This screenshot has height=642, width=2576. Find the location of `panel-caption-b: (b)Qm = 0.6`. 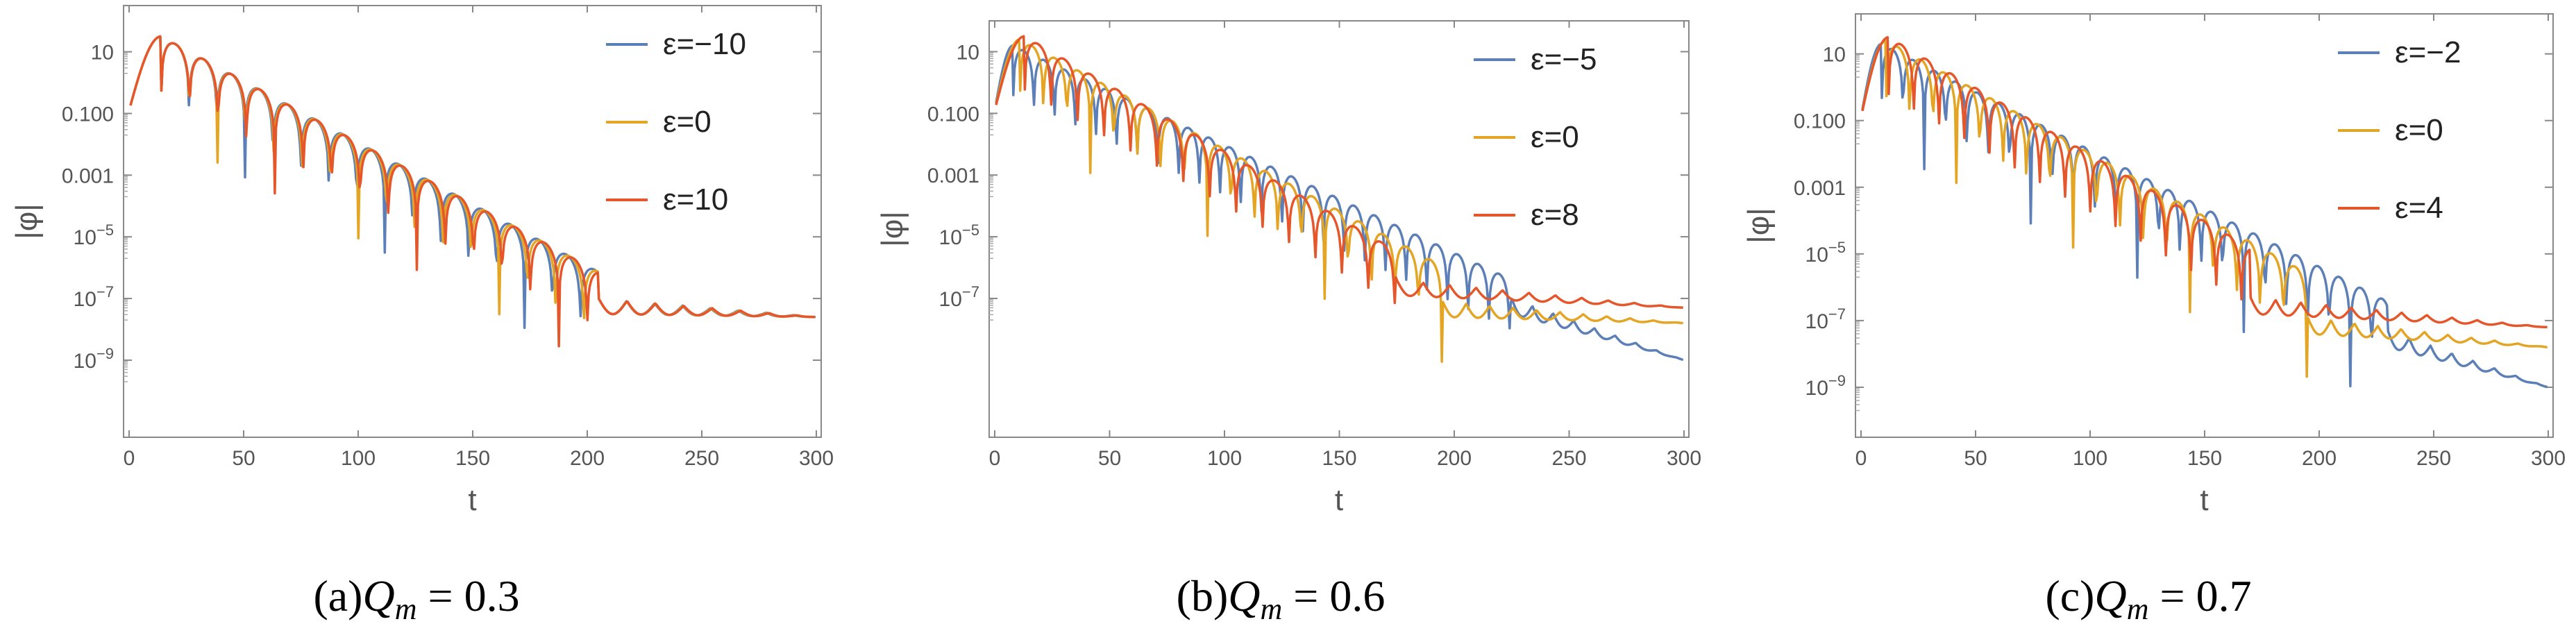

panel-caption-b: (b)Qm = 0.6 is located at coordinates (1281, 598).